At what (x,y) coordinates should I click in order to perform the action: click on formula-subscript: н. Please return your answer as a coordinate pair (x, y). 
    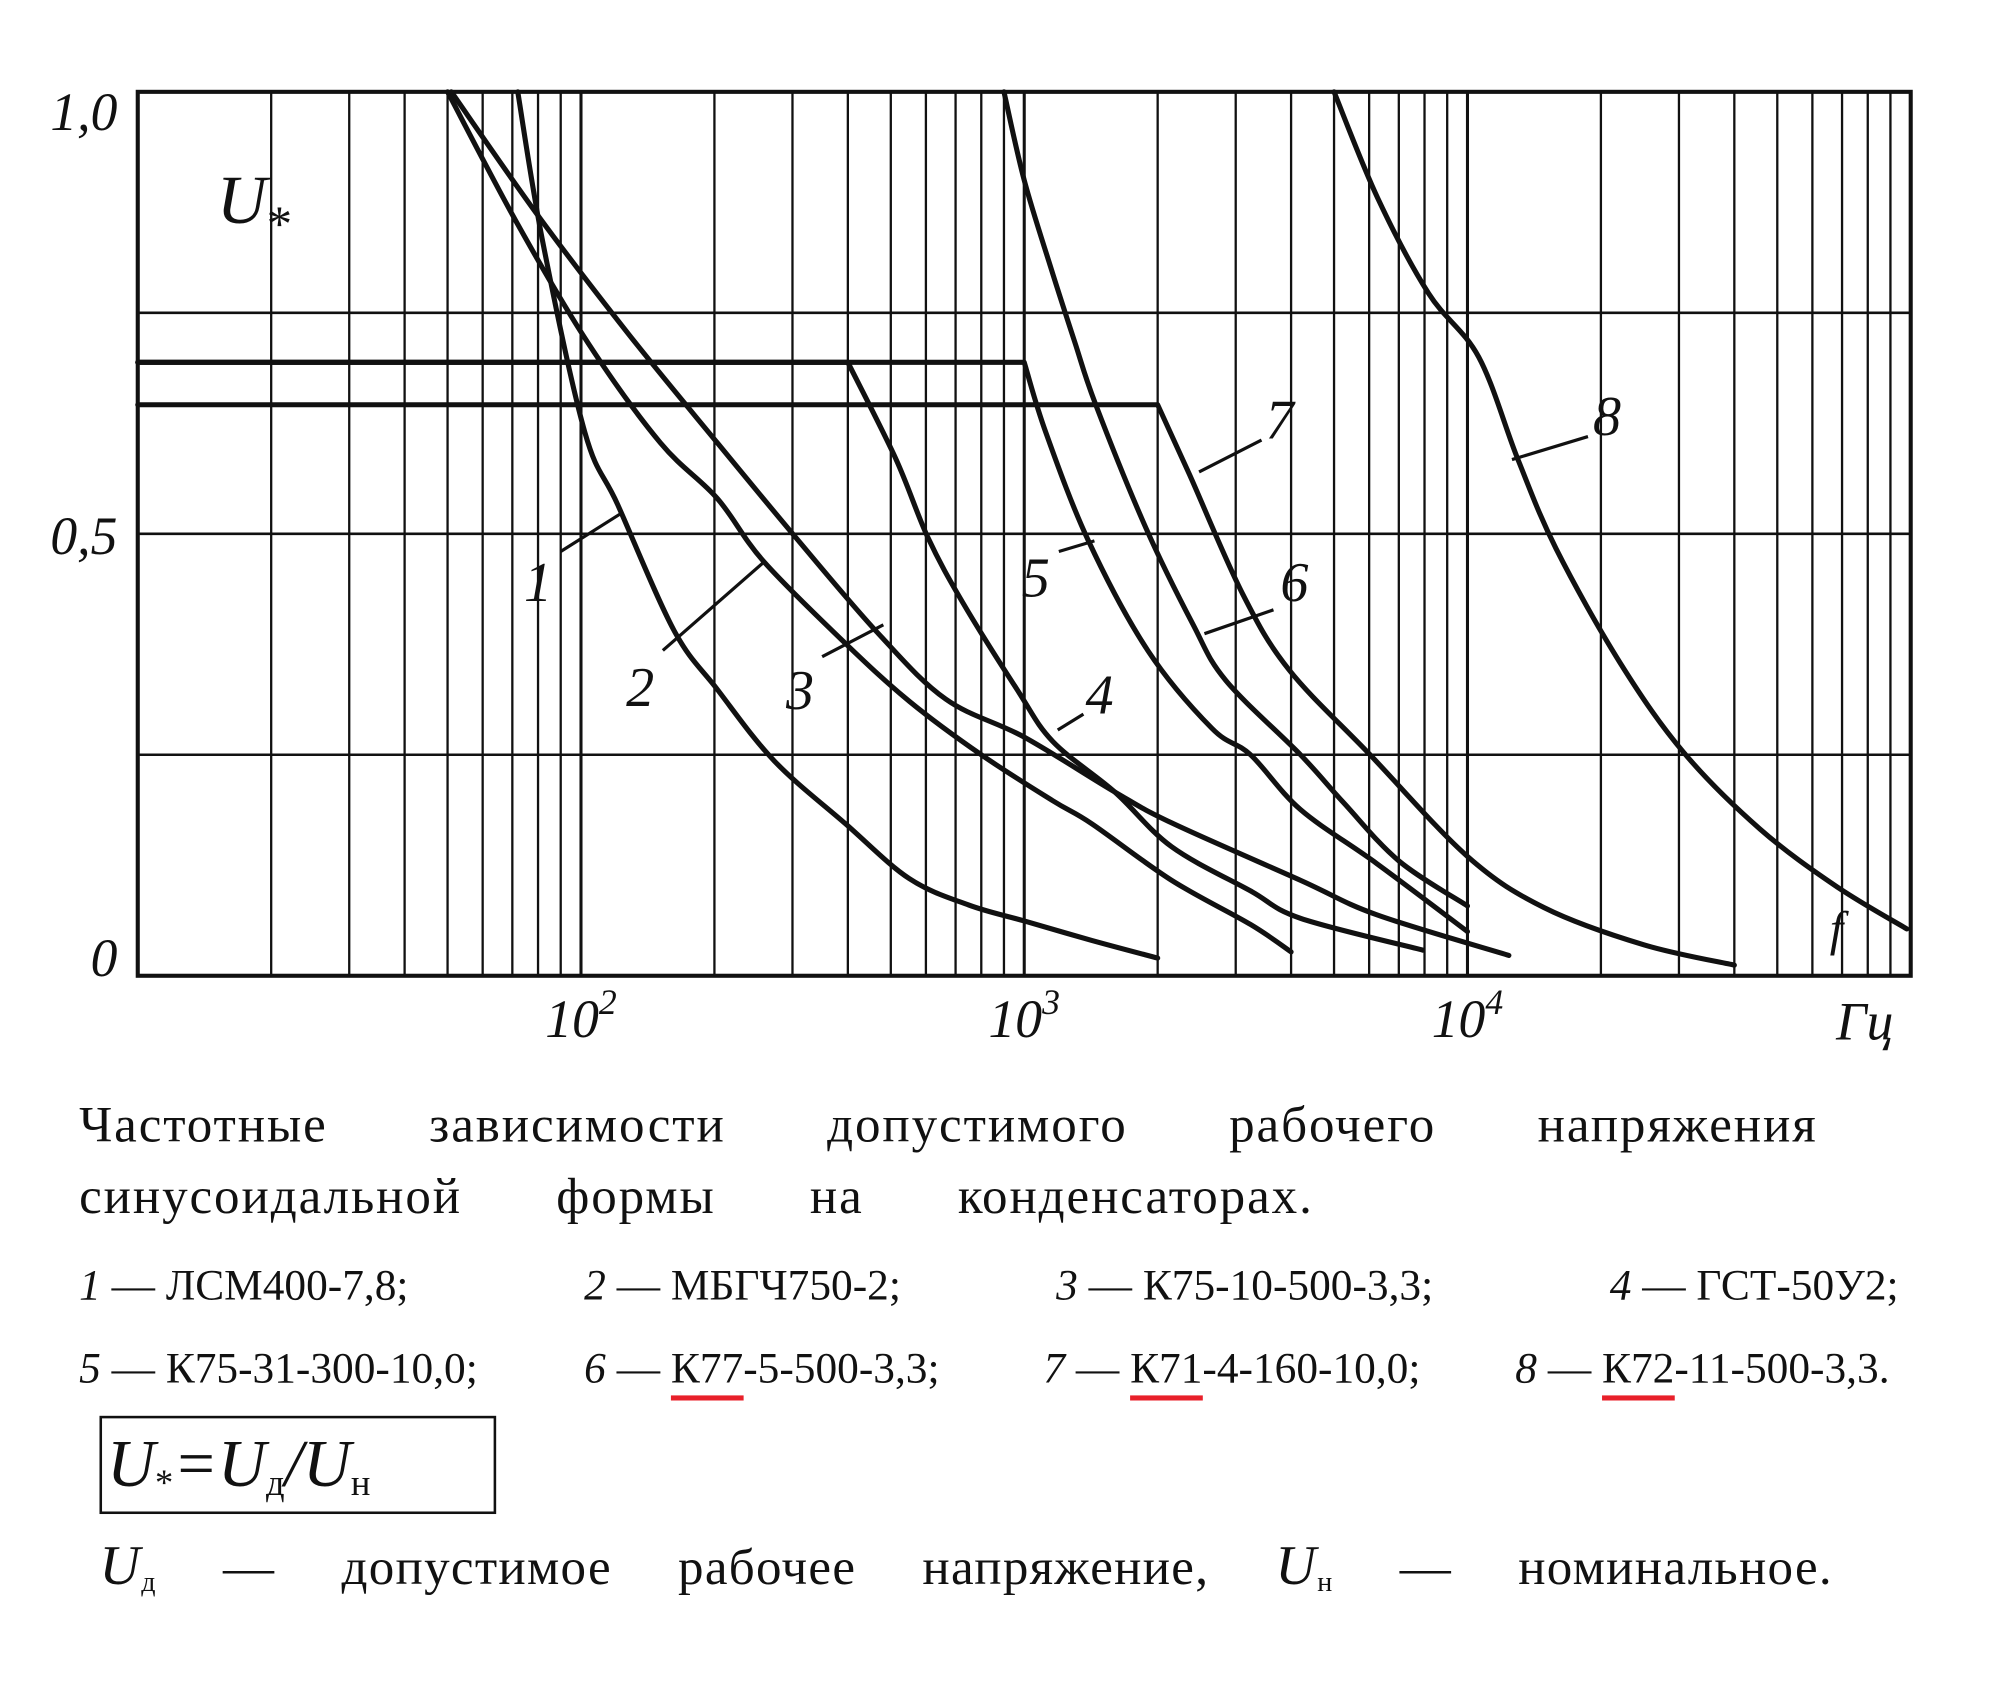
    Looking at the image, I should click on (360, 1484).